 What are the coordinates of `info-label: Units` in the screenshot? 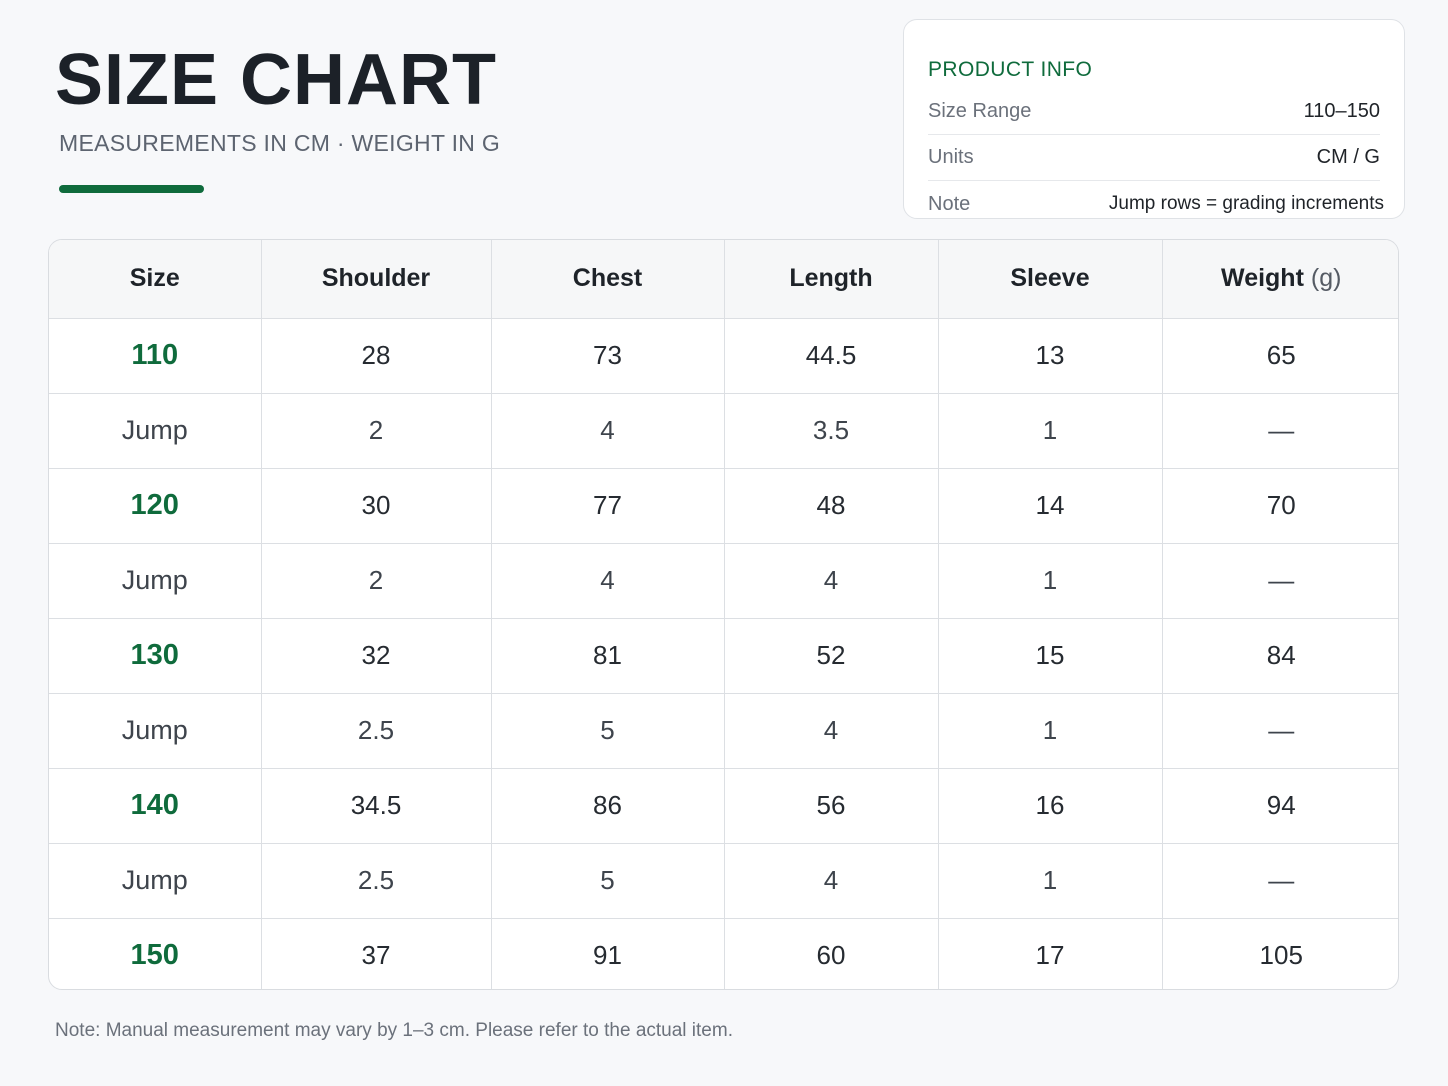 It's located at (951, 157).